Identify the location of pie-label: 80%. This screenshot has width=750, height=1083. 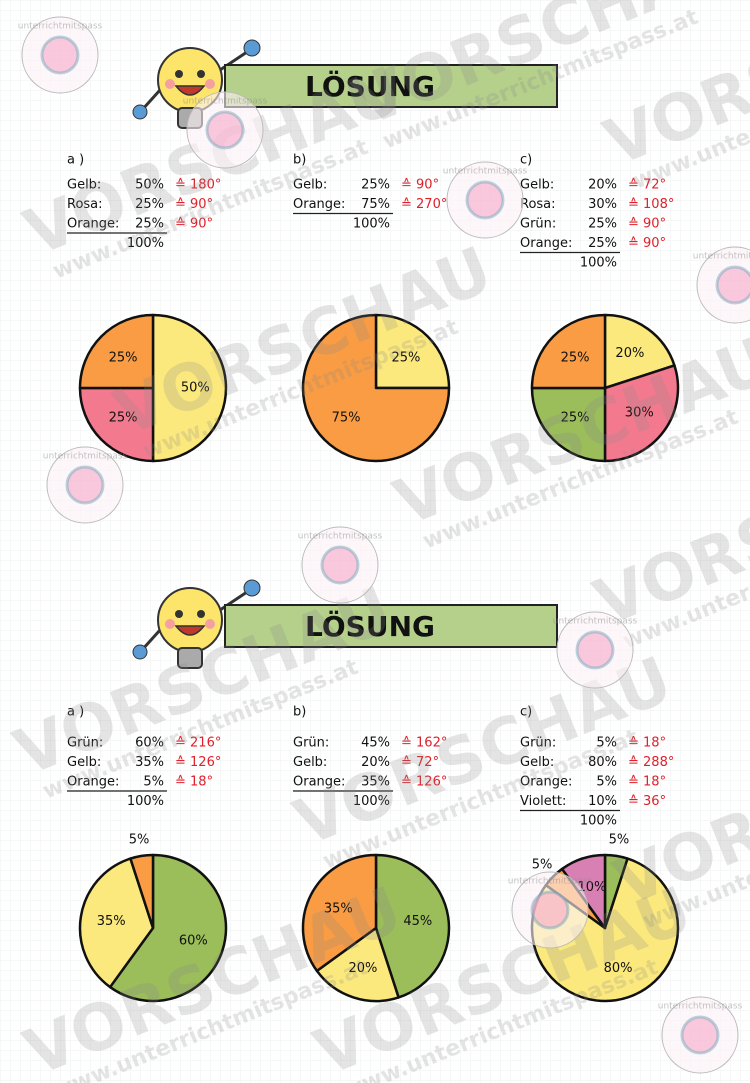
(618, 968).